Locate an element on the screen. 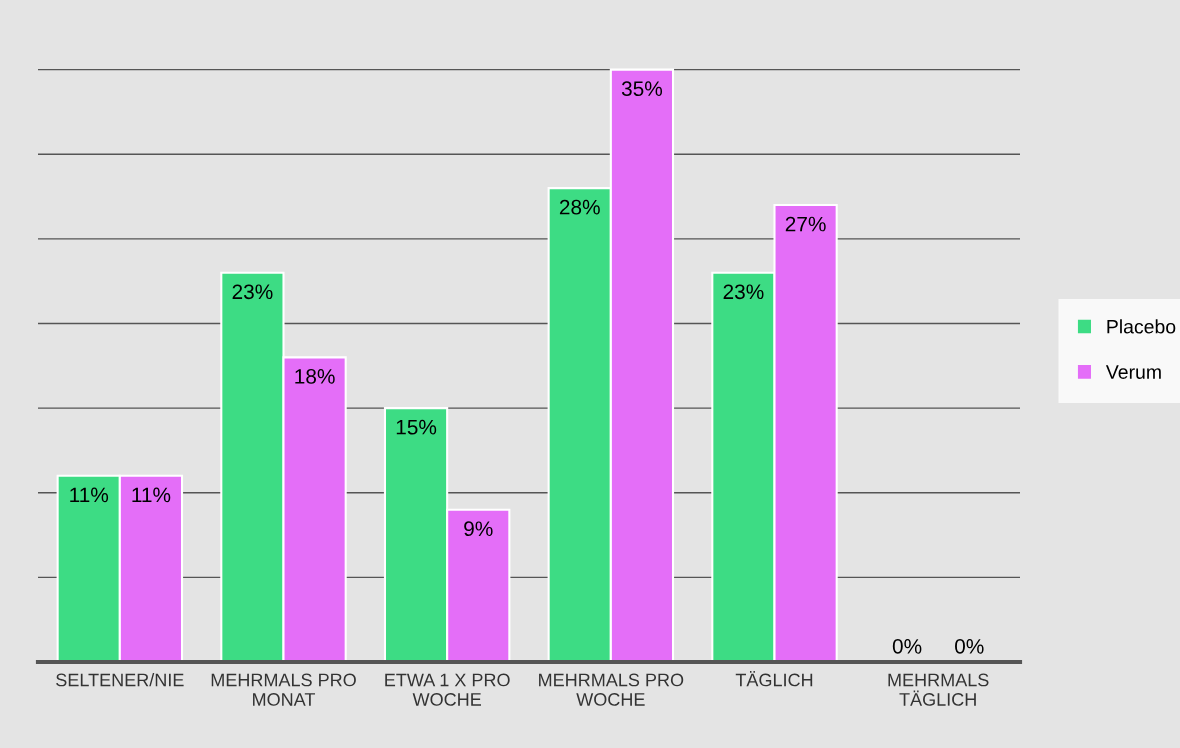  data-label: 15% is located at coordinates (416, 427).